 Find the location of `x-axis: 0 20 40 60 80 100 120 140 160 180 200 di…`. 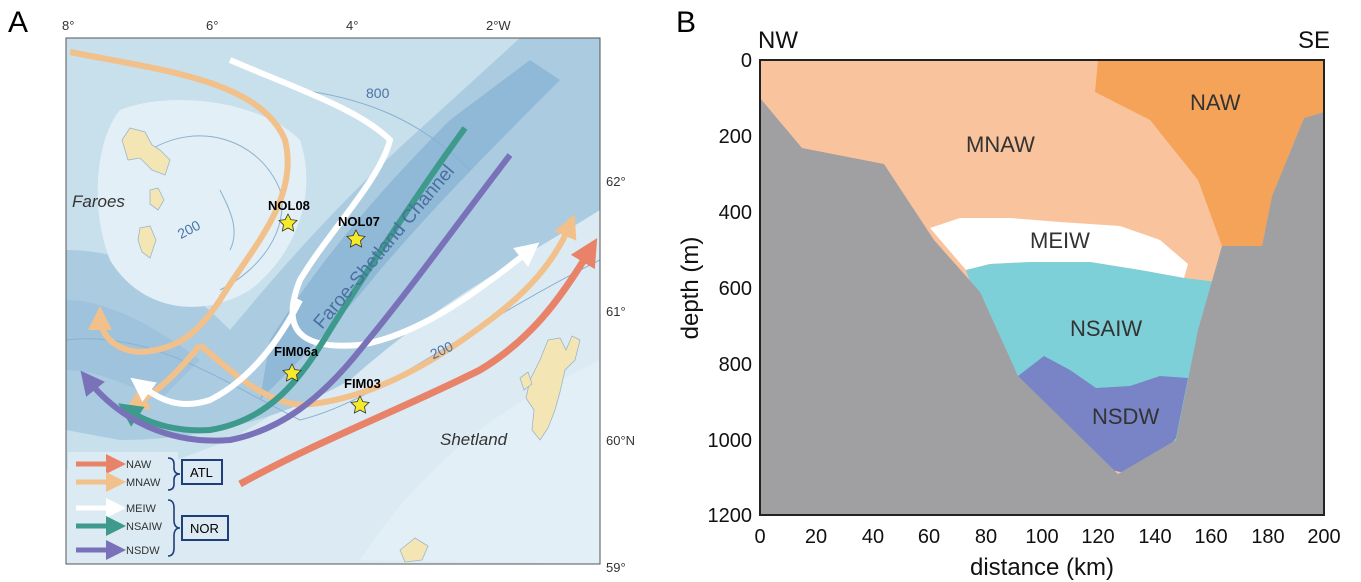

x-axis: 0 20 40 60 80 100 120 140 160 180 200 di… is located at coordinates (1047, 553).